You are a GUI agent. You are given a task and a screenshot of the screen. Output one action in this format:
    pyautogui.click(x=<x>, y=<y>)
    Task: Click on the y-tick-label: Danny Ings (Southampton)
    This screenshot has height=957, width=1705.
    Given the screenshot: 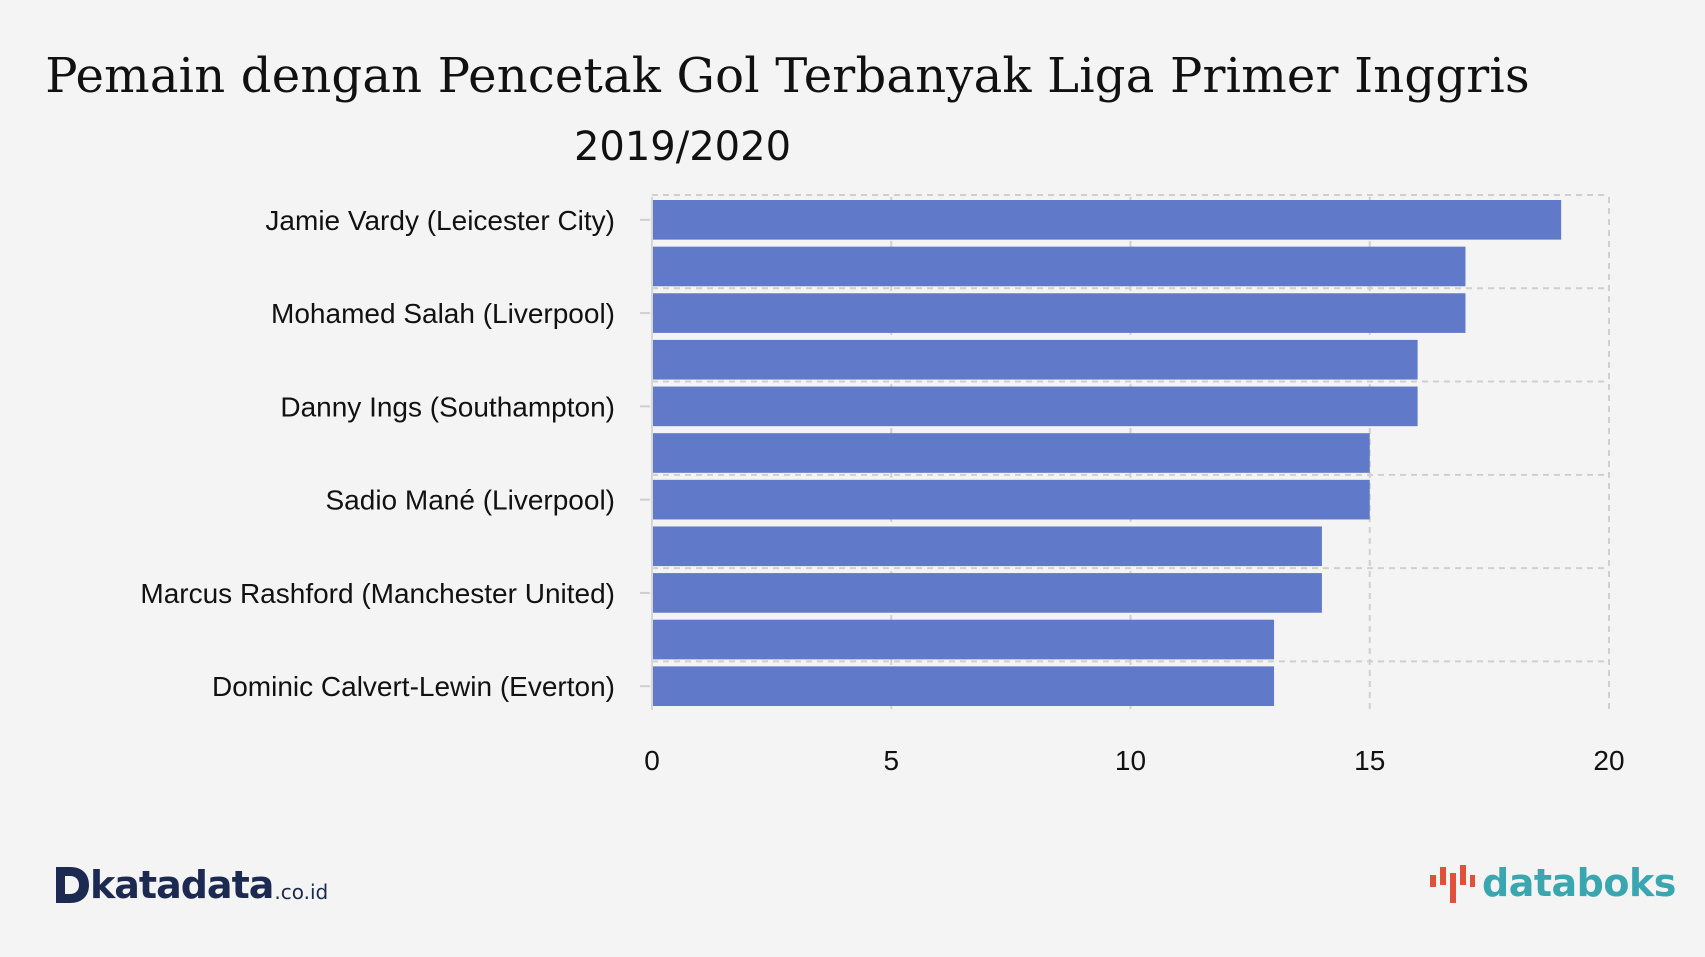 What is the action you would take?
    pyautogui.click(x=447, y=406)
    